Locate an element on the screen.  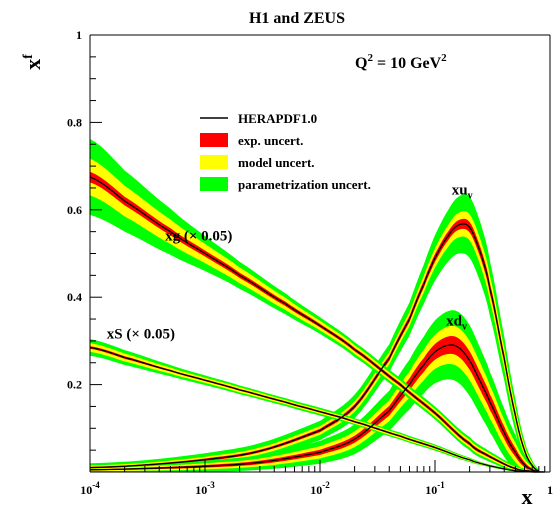
y-tick-label: 0.8 is located at coordinates (74, 122).